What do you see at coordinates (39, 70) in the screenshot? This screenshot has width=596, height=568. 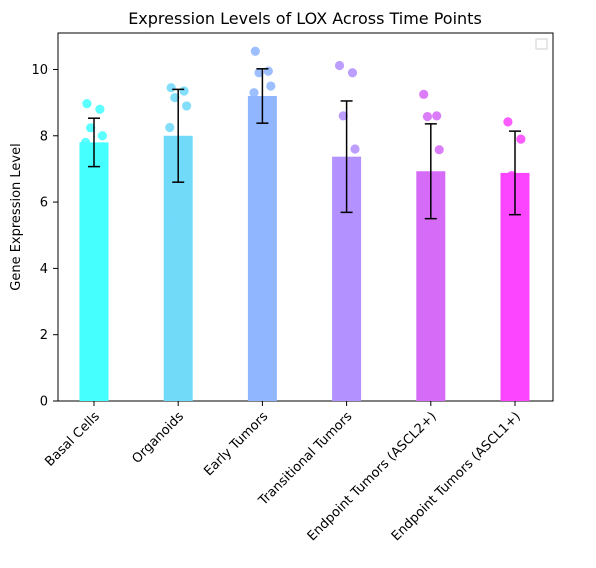 I see `y-tick-label: 10` at bounding box center [39, 70].